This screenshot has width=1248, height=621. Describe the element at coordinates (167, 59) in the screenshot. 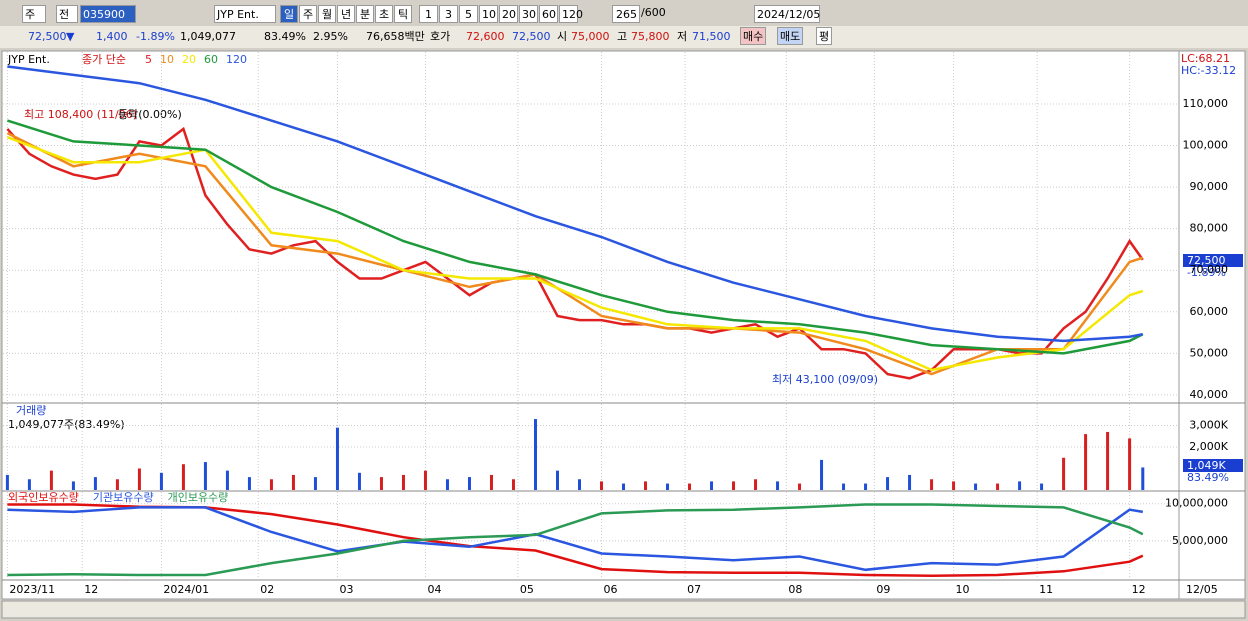

I see `legend-entry: 10` at that location.